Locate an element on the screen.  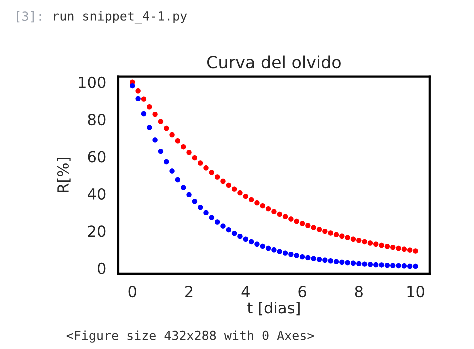
text: <Figure size 432x288 with 0 Axes> is located at coordinates (190, 336).